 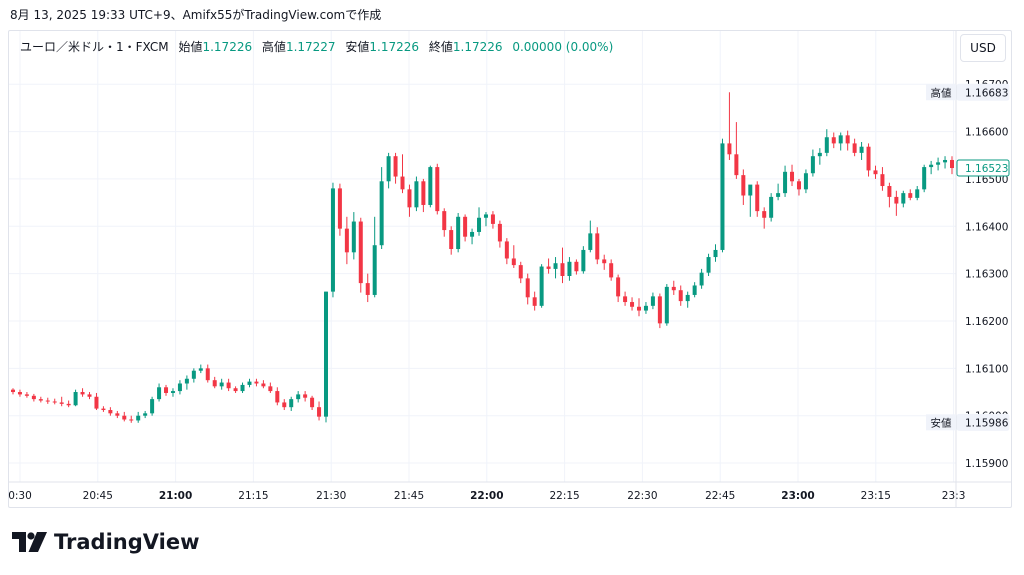 I want to click on currency-button: USD, so click(x=983, y=48).